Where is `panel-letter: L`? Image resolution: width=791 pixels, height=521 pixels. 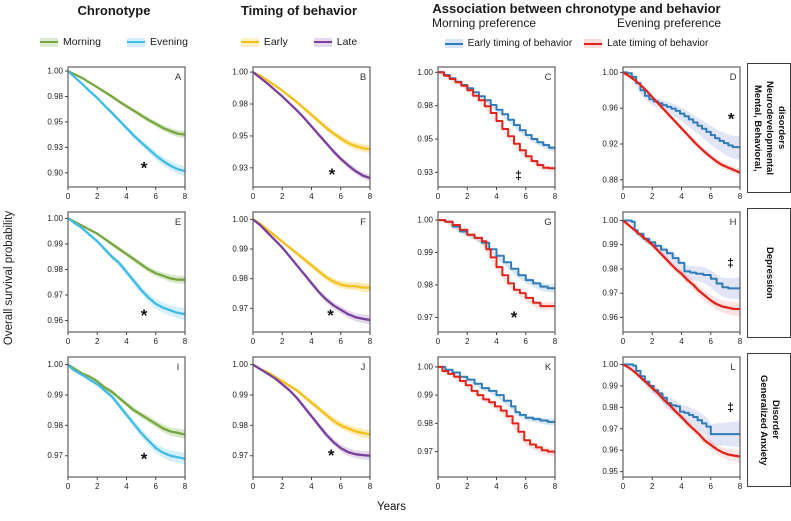
panel-letter: L is located at coordinates (732, 367).